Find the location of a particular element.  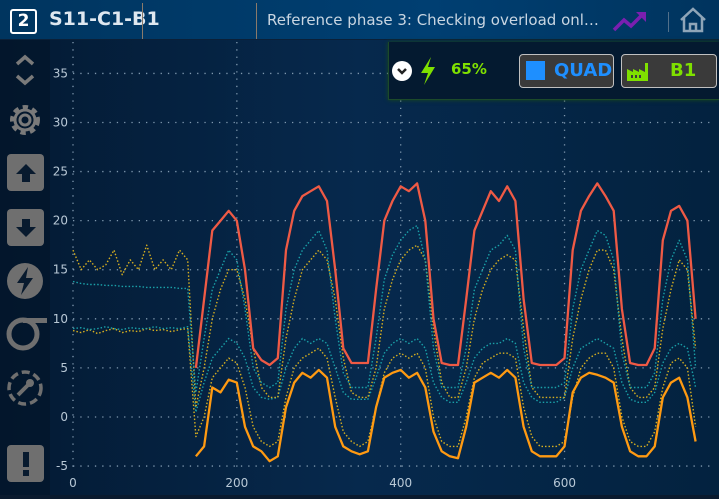

mode-color-swatch is located at coordinates (535, 70).